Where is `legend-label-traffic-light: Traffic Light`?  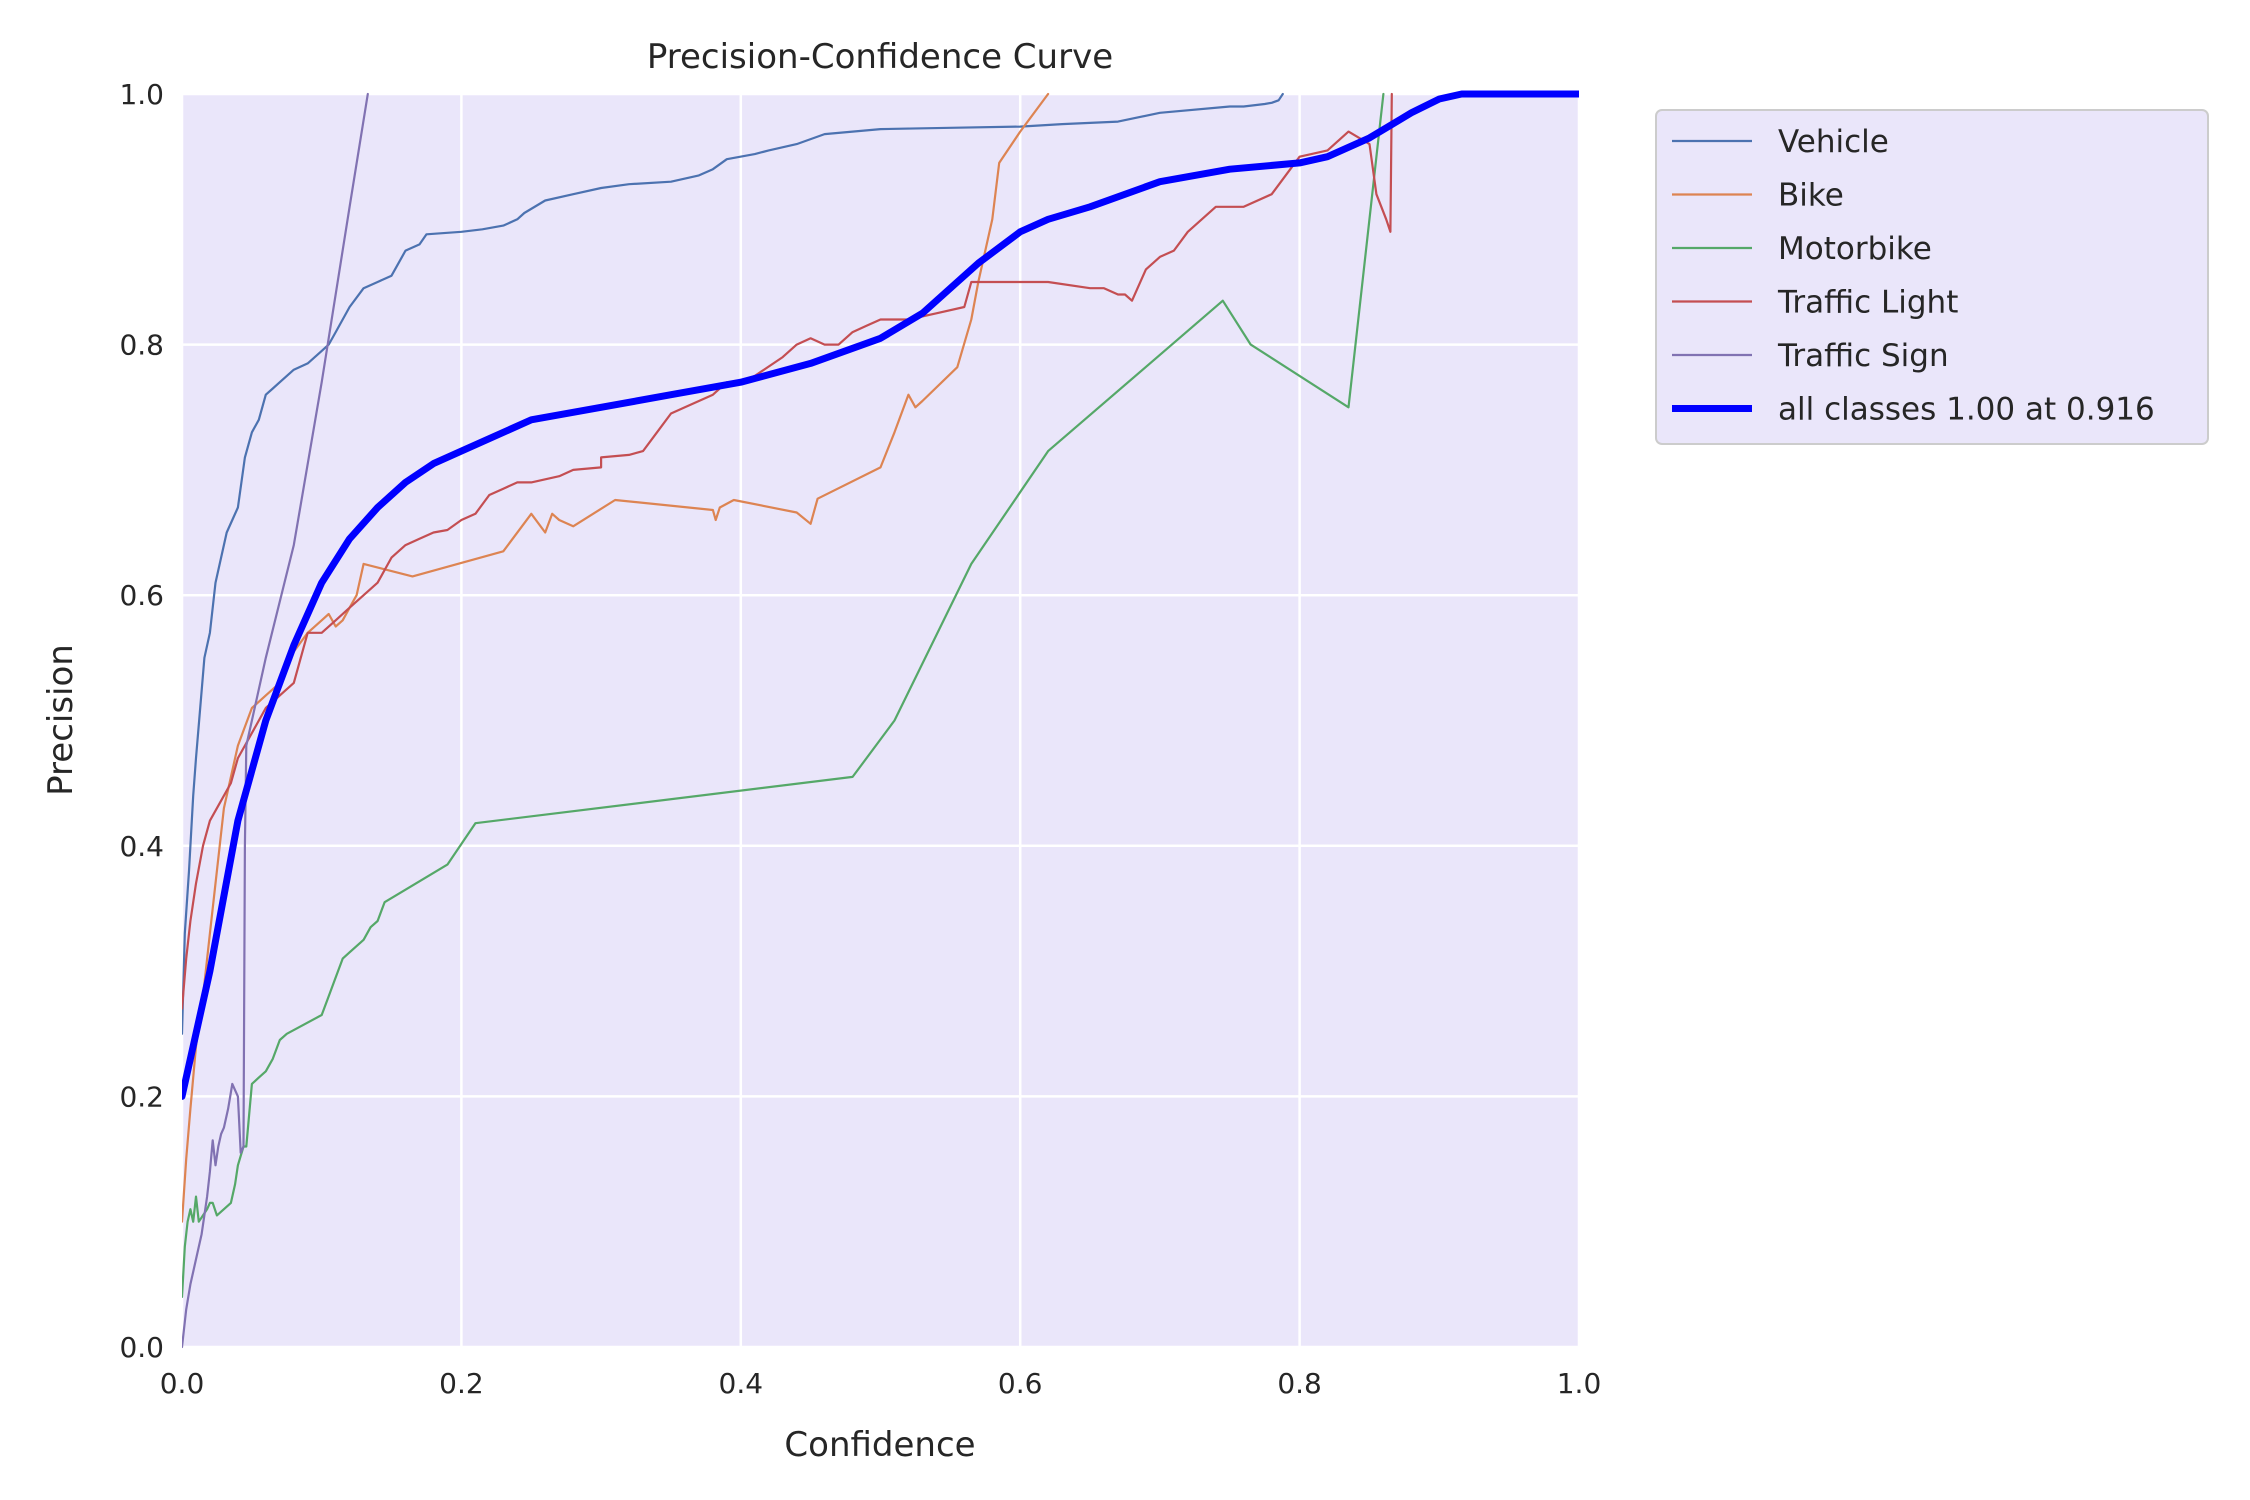
legend-label-traffic-light: Traffic Light is located at coordinates (1867, 303).